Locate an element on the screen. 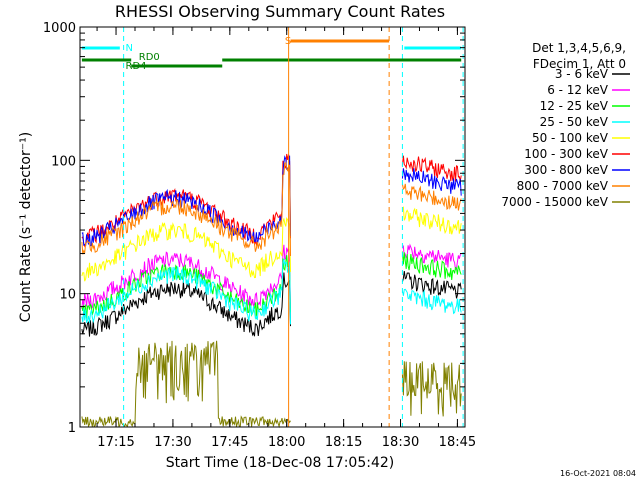  x-tick-label: 17:45 is located at coordinates (229, 442).